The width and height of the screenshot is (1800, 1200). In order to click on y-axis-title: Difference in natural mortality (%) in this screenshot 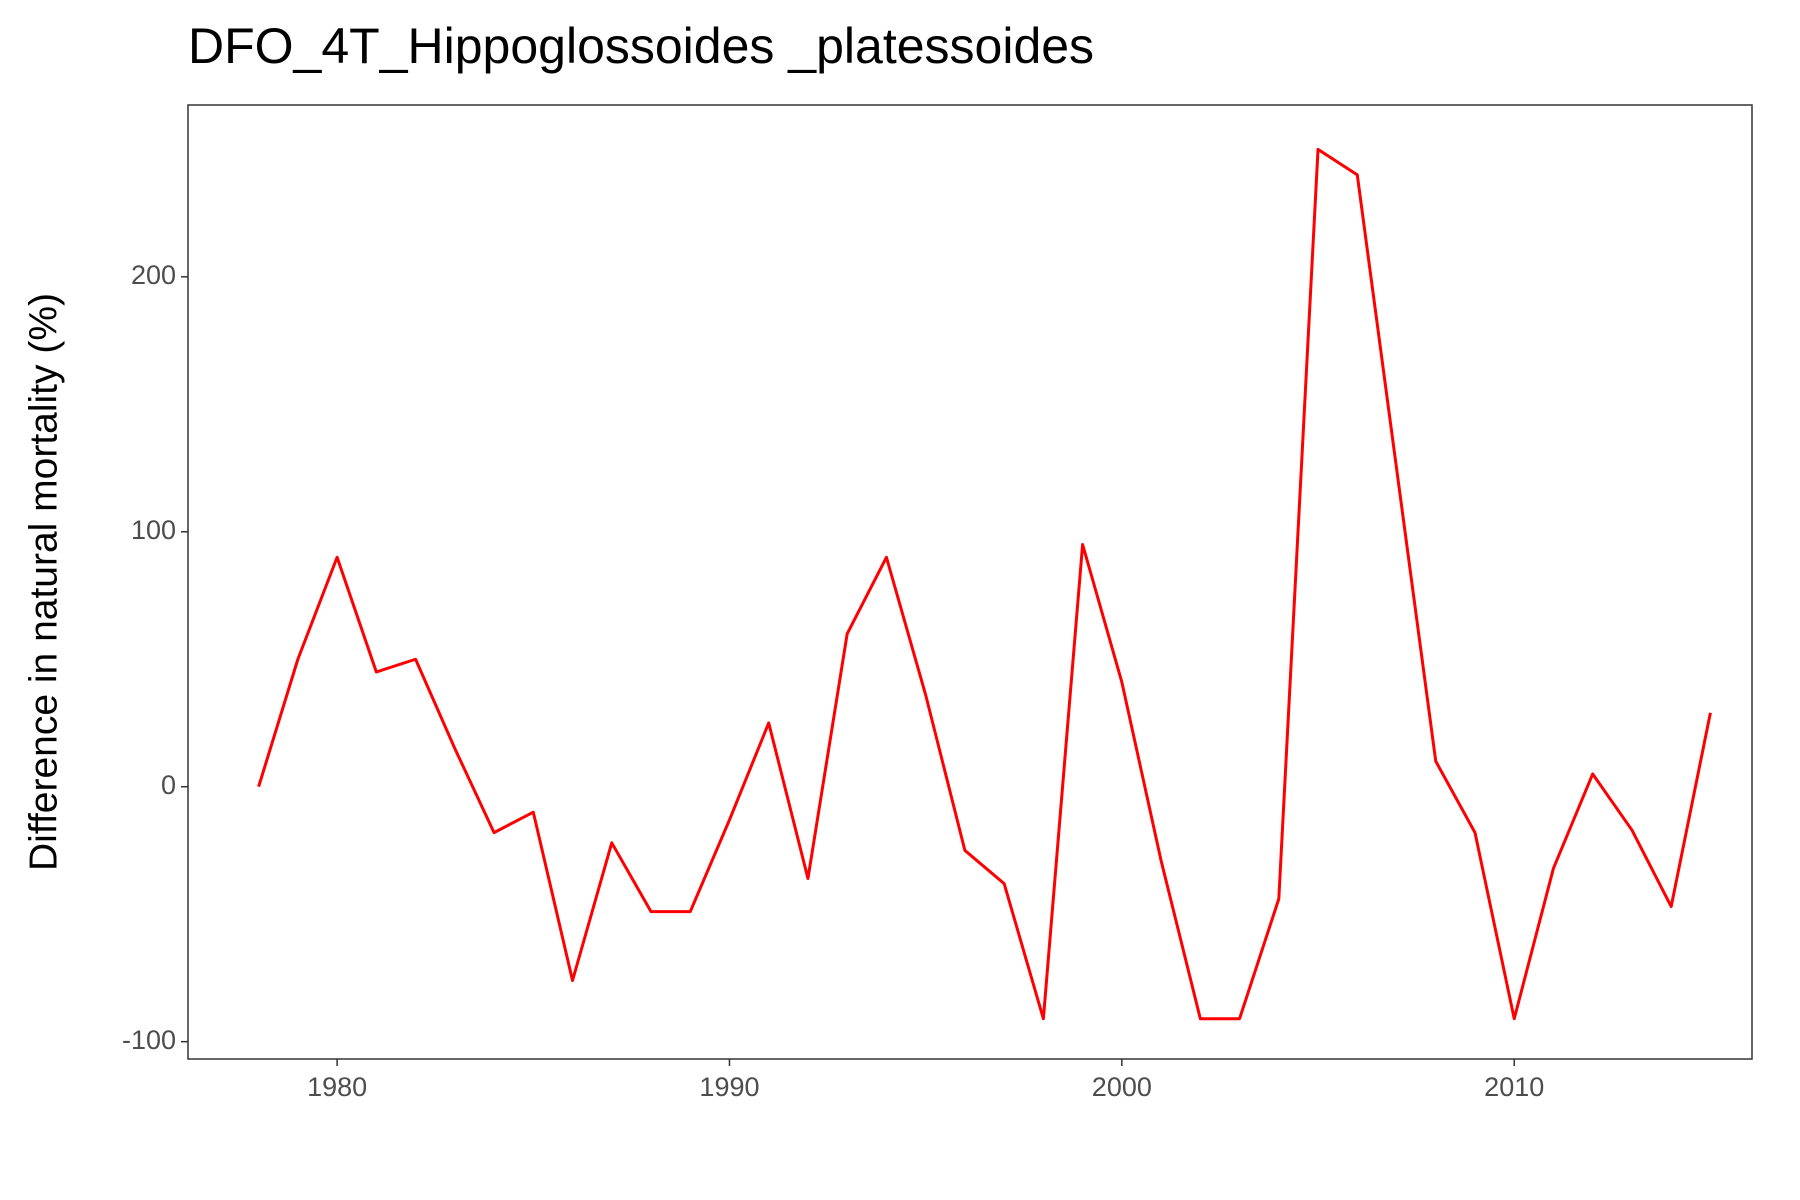, I will do `click(43, 582)`.